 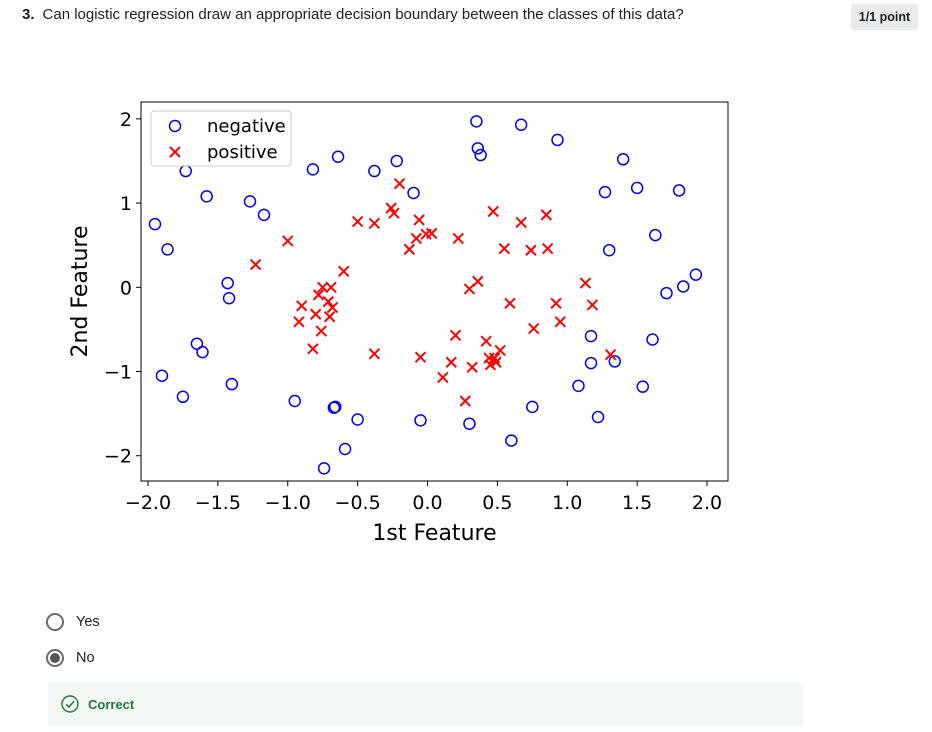 What do you see at coordinates (148, 503) in the screenshot?
I see `x-tick-label: −2.0` at bounding box center [148, 503].